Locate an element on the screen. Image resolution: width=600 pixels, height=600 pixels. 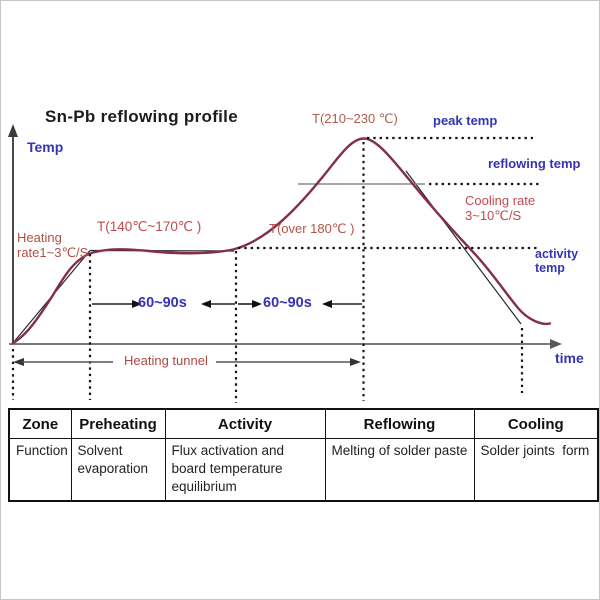
cell-reflowing-function: Melting of solder paste is located at coordinates (399, 469).